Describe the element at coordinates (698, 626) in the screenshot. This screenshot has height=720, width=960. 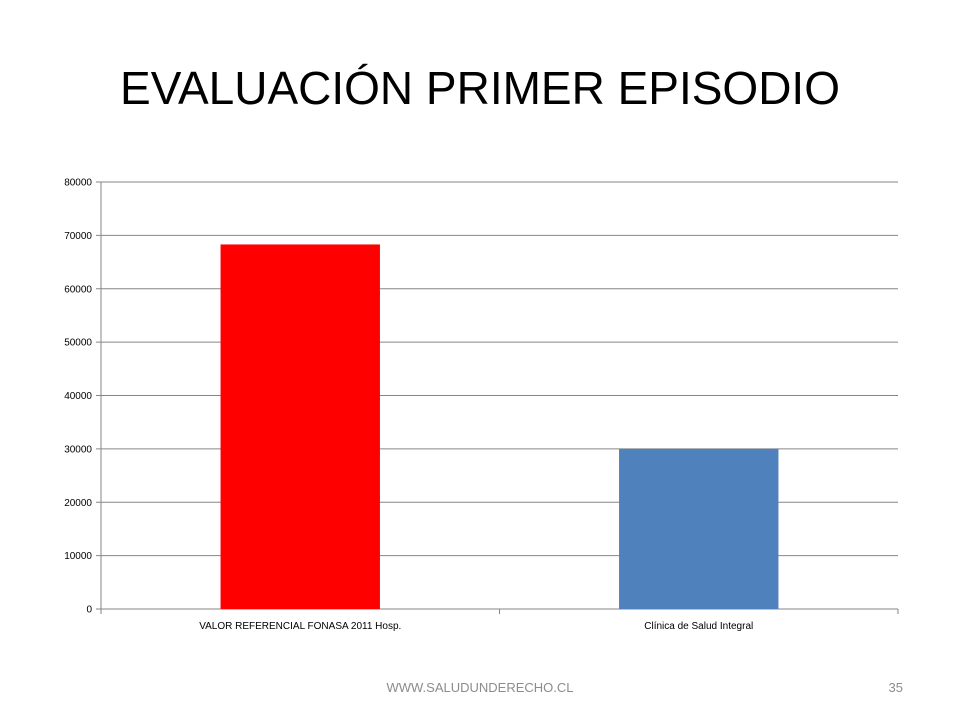
I see `x-category-label: Clínica de Salud Integral` at that location.